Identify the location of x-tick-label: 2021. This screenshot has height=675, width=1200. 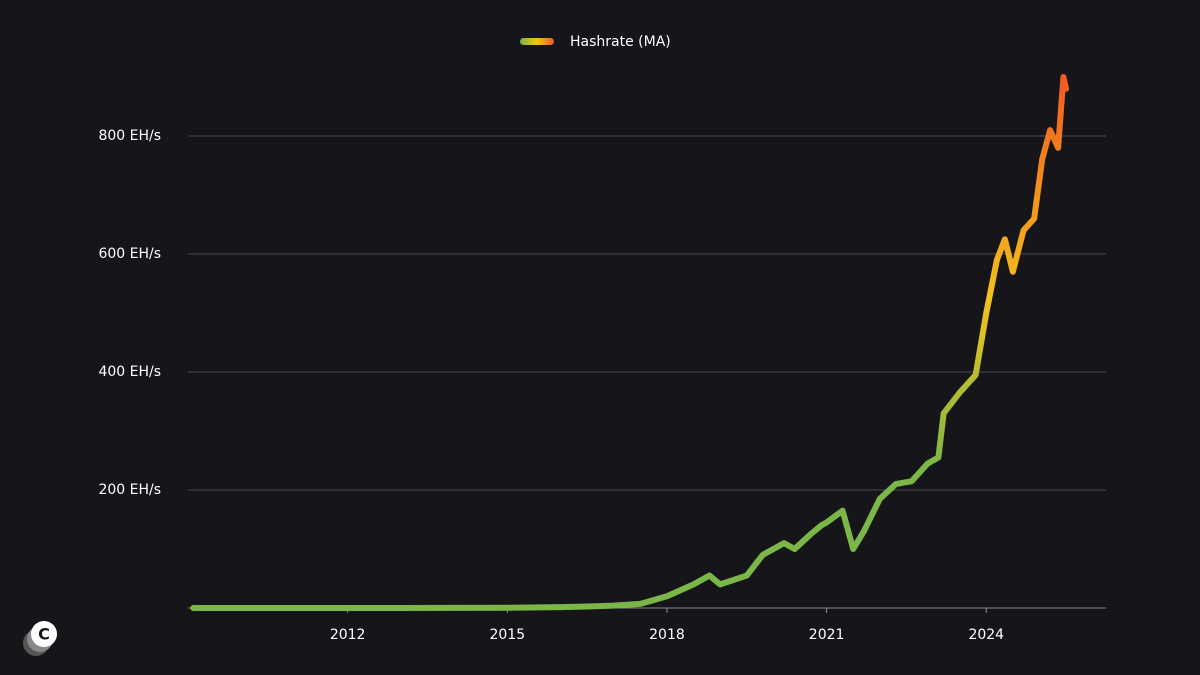
(827, 635).